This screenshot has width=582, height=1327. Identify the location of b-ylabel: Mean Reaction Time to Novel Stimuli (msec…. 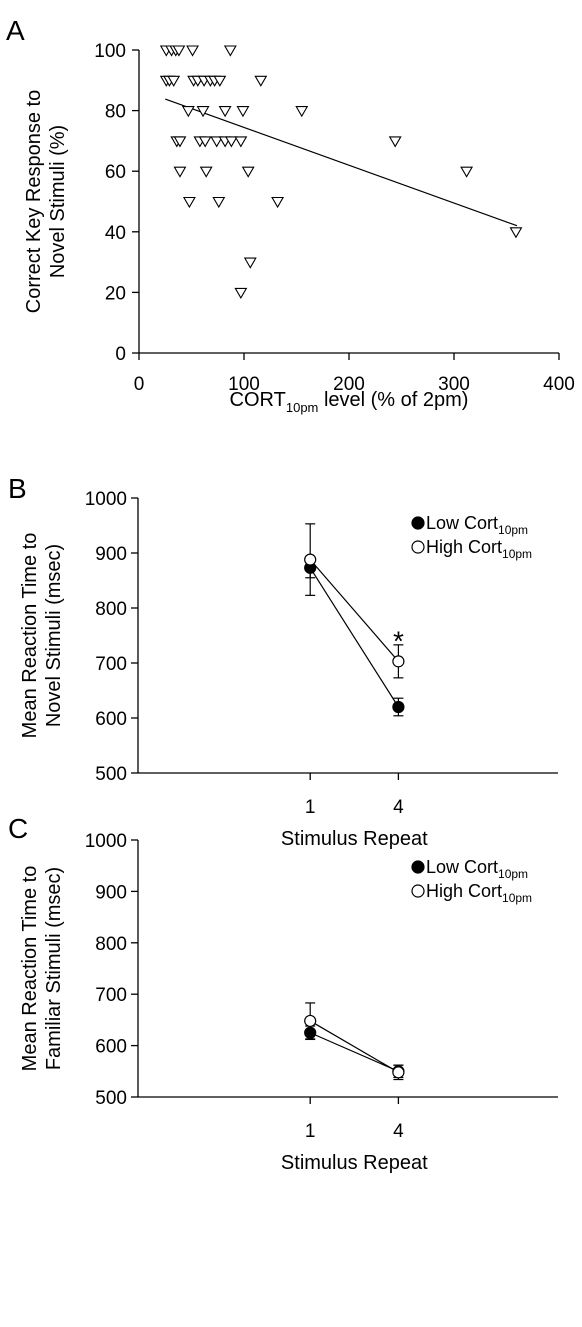
(42, 636).